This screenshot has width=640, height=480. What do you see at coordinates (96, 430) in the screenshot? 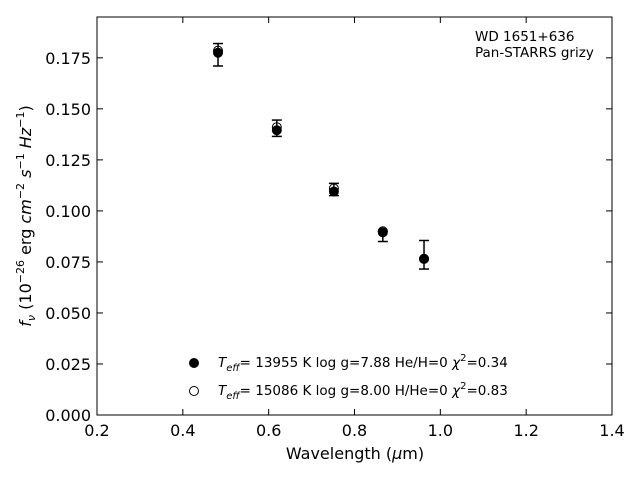
I see `x-tick-label: 0.2` at bounding box center [96, 430].